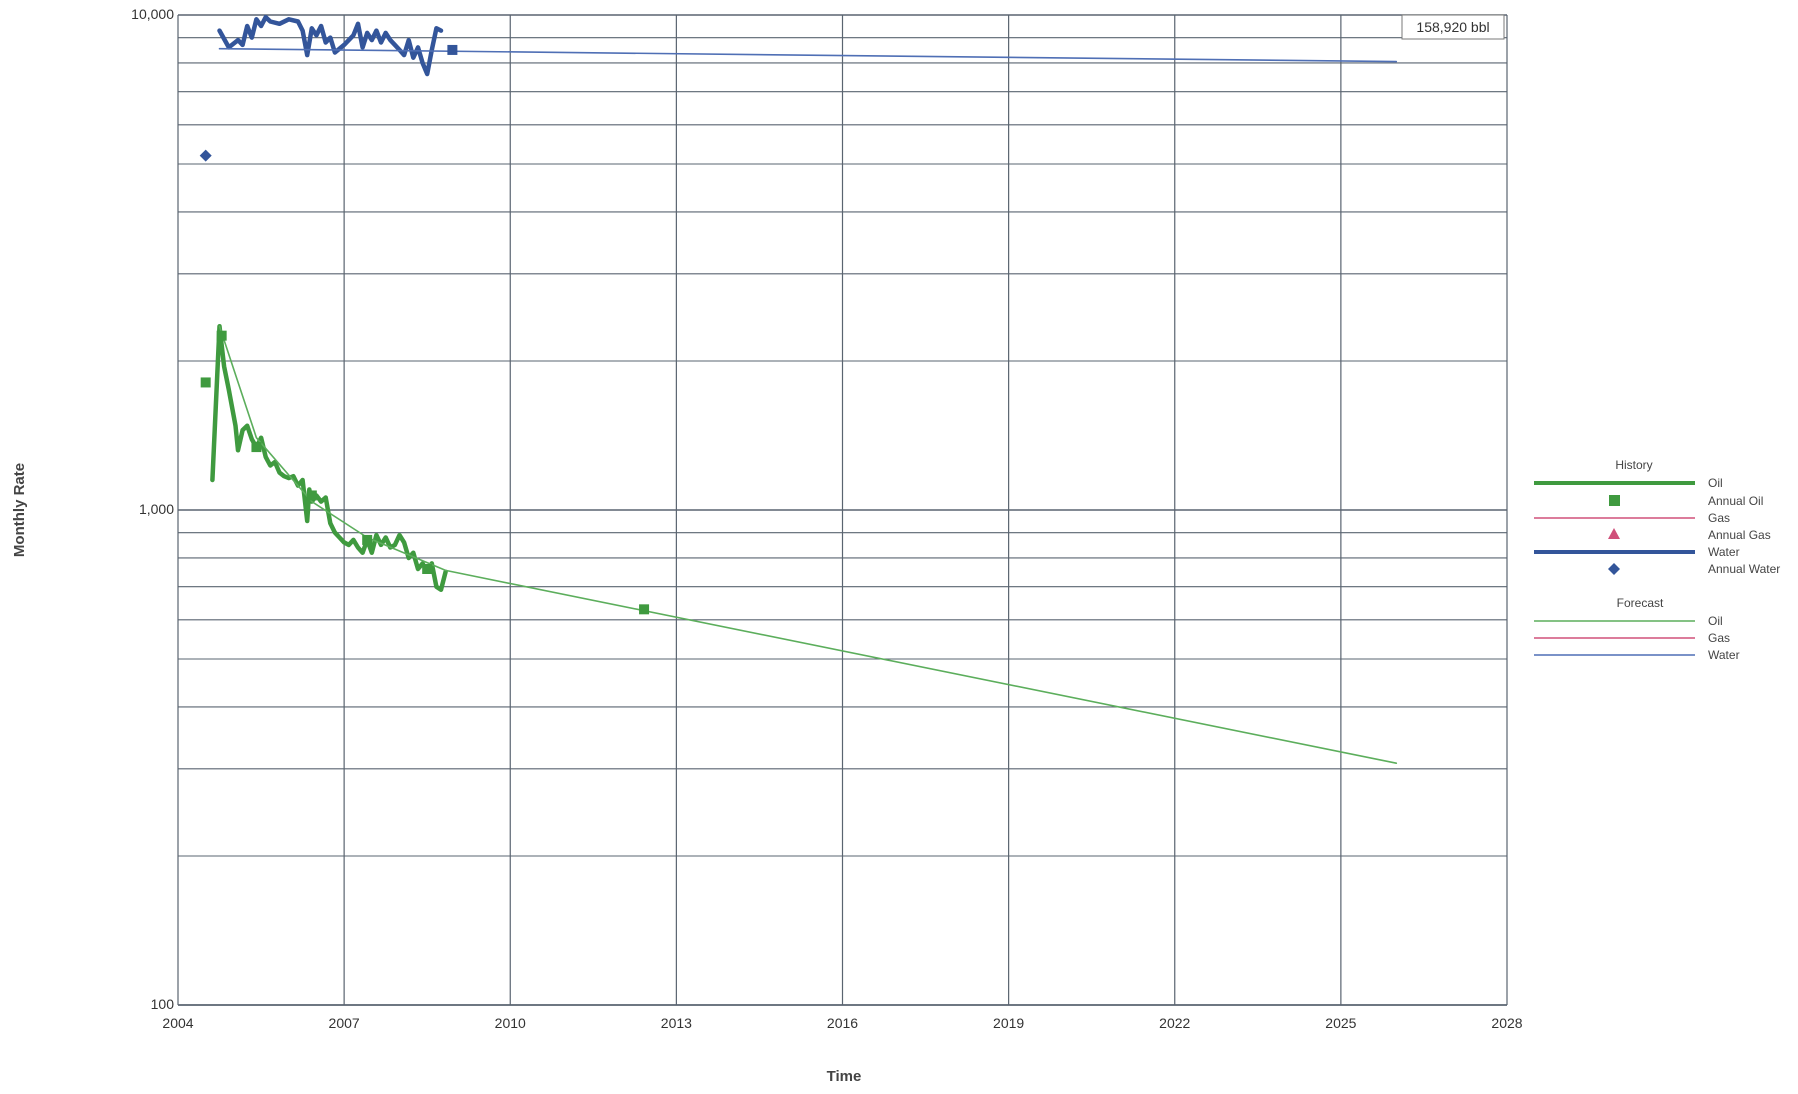  What do you see at coordinates (329, 458) in the screenshot?
I see `history-oil-line` at bounding box center [329, 458].